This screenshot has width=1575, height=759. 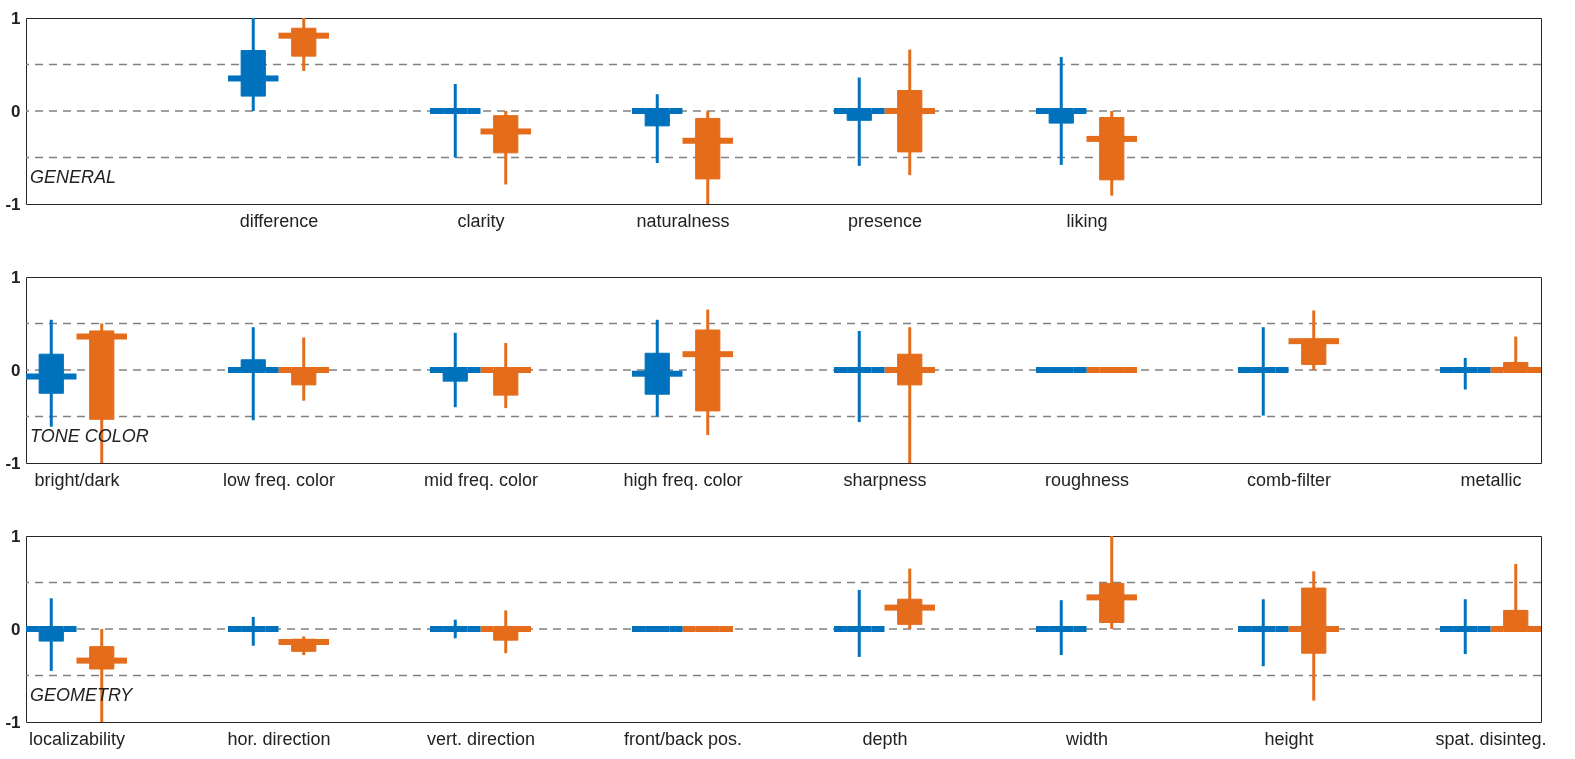 I want to click on x-tick-label: mid freq. color, so click(x=481, y=479).